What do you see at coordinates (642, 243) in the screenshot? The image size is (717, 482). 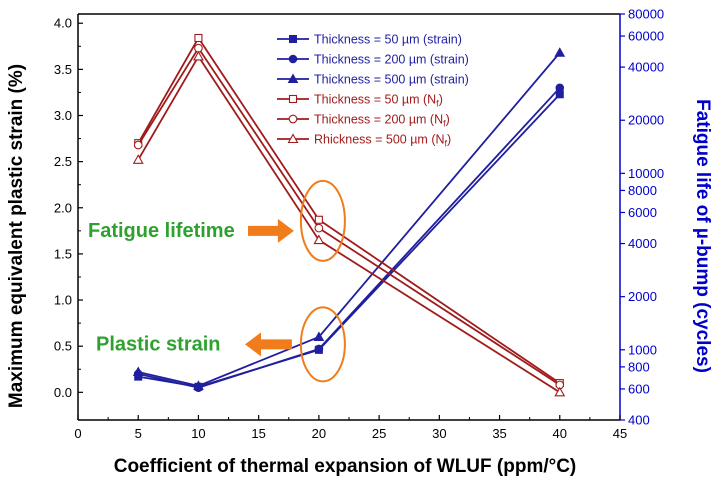 I see `y2-tick-label: 4000` at bounding box center [642, 243].